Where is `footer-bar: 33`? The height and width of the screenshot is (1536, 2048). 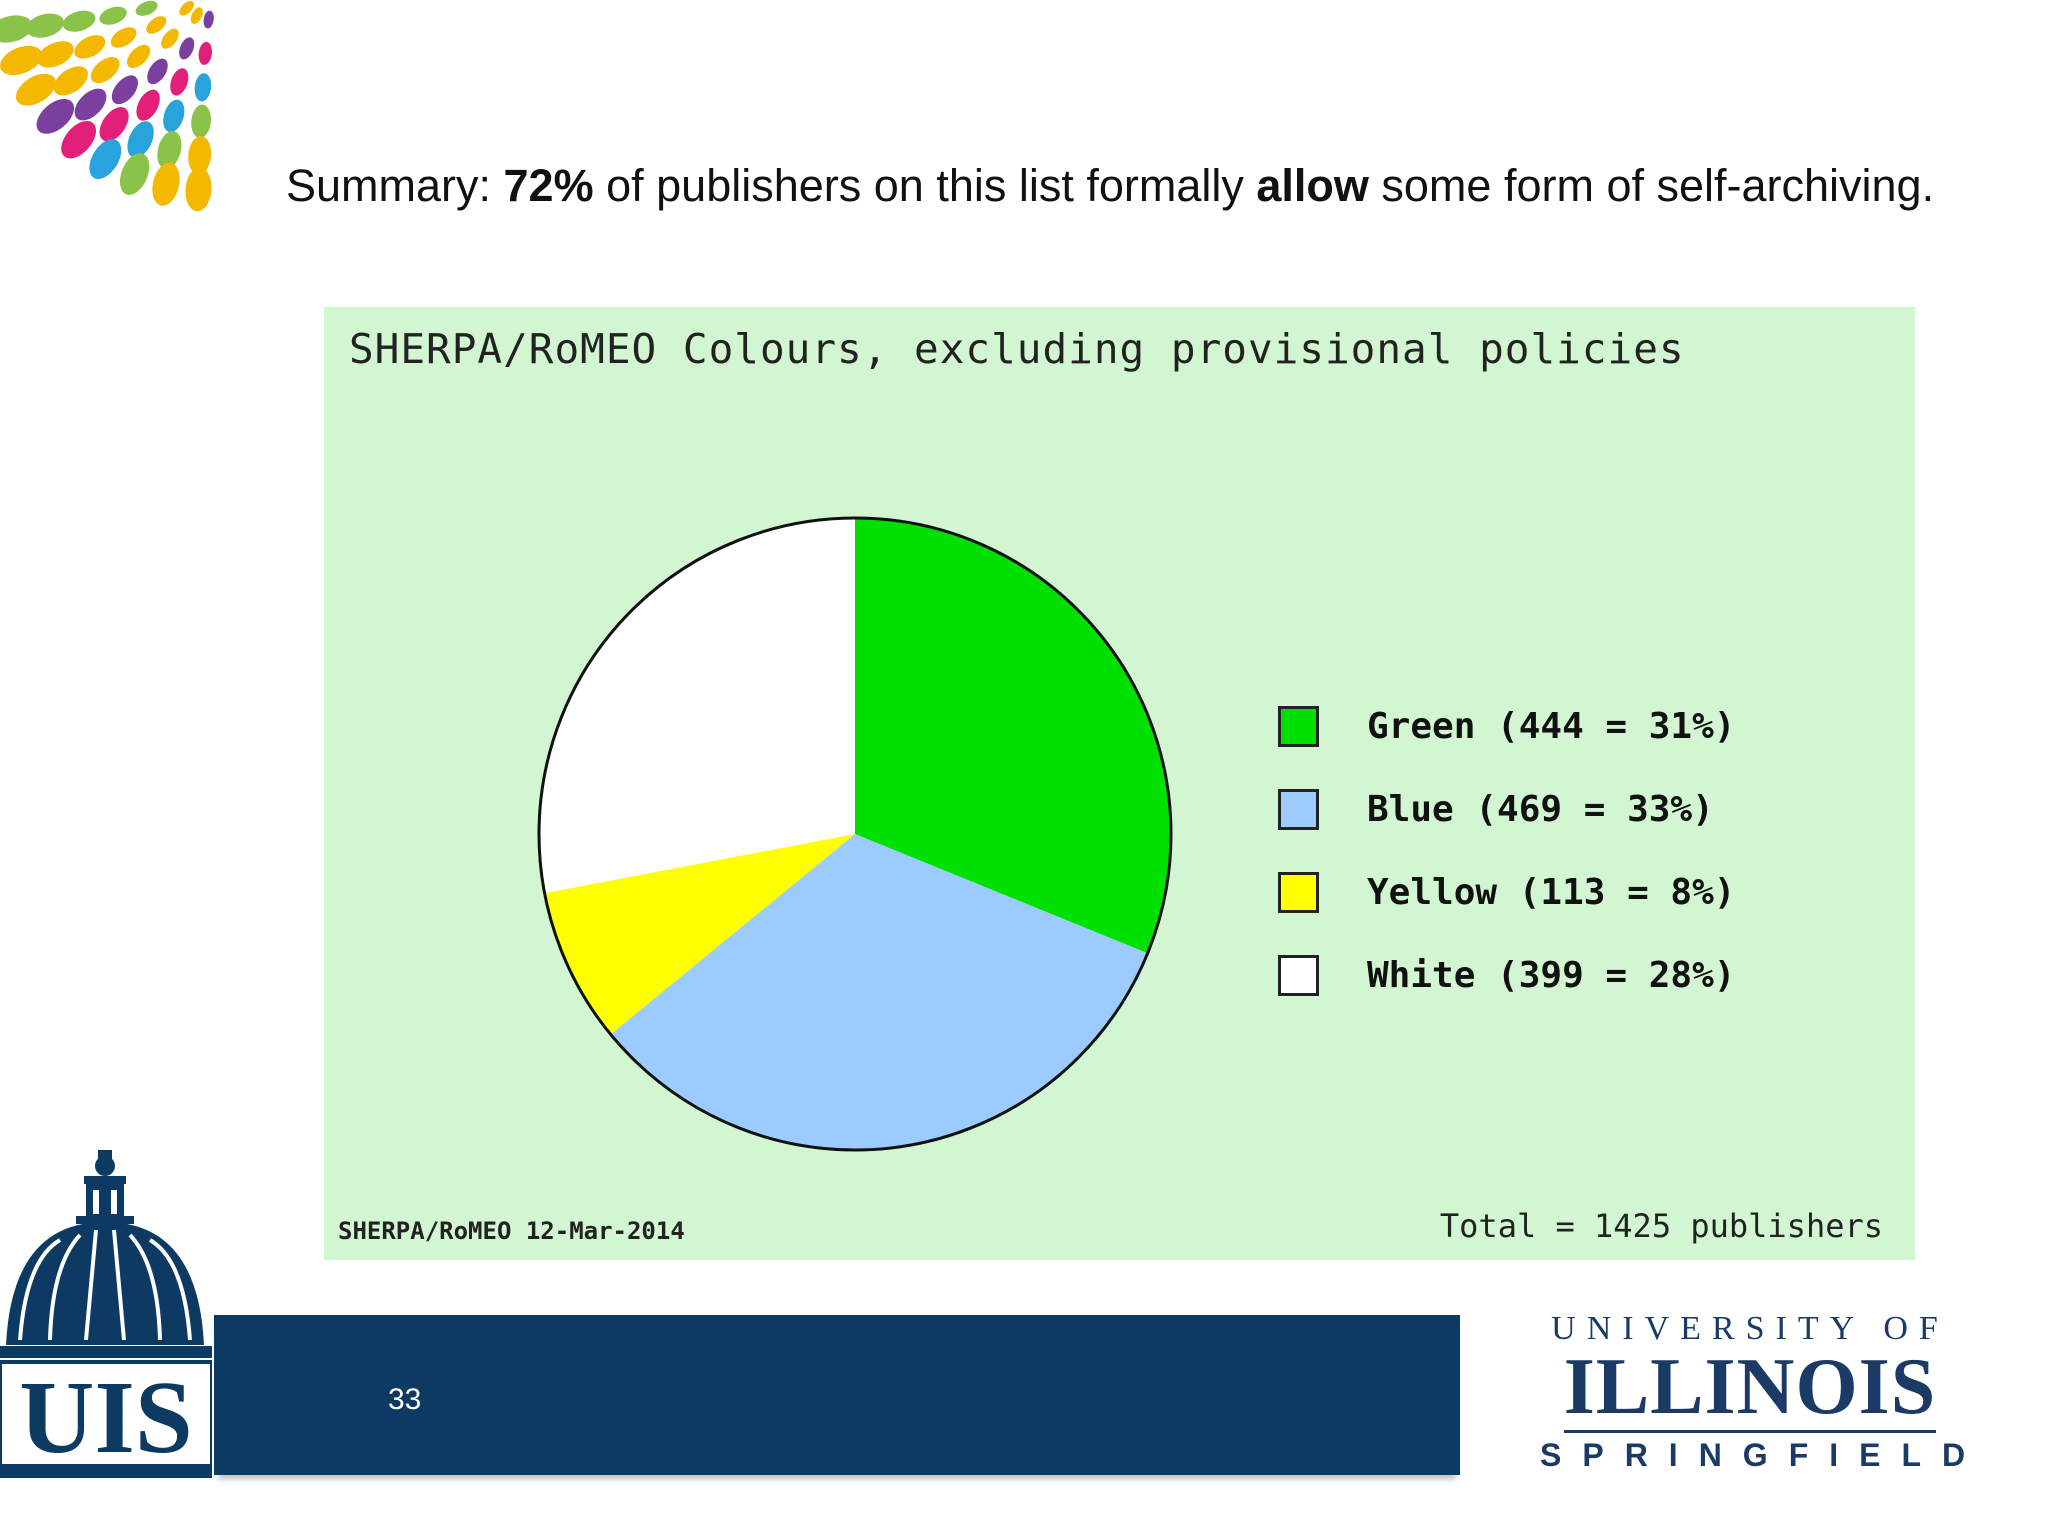
footer-bar: 33 is located at coordinates (837, 1395).